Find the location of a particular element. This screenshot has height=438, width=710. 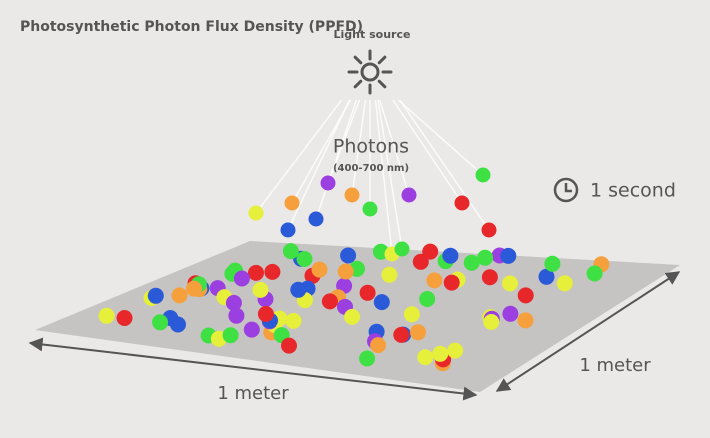

length-arrow is located at coordinates (253, 369).